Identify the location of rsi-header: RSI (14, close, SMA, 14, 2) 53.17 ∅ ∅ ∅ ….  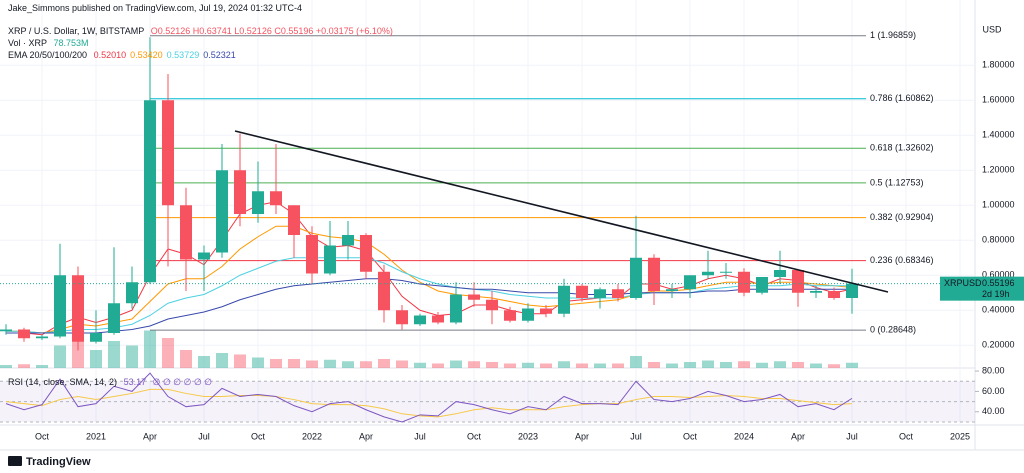
(112, 382).